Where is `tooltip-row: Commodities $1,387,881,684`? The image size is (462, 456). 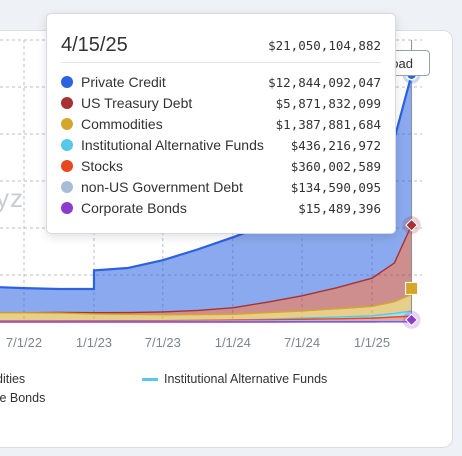 tooltip-row: Commodities $1,387,881,684 is located at coordinates (221, 124).